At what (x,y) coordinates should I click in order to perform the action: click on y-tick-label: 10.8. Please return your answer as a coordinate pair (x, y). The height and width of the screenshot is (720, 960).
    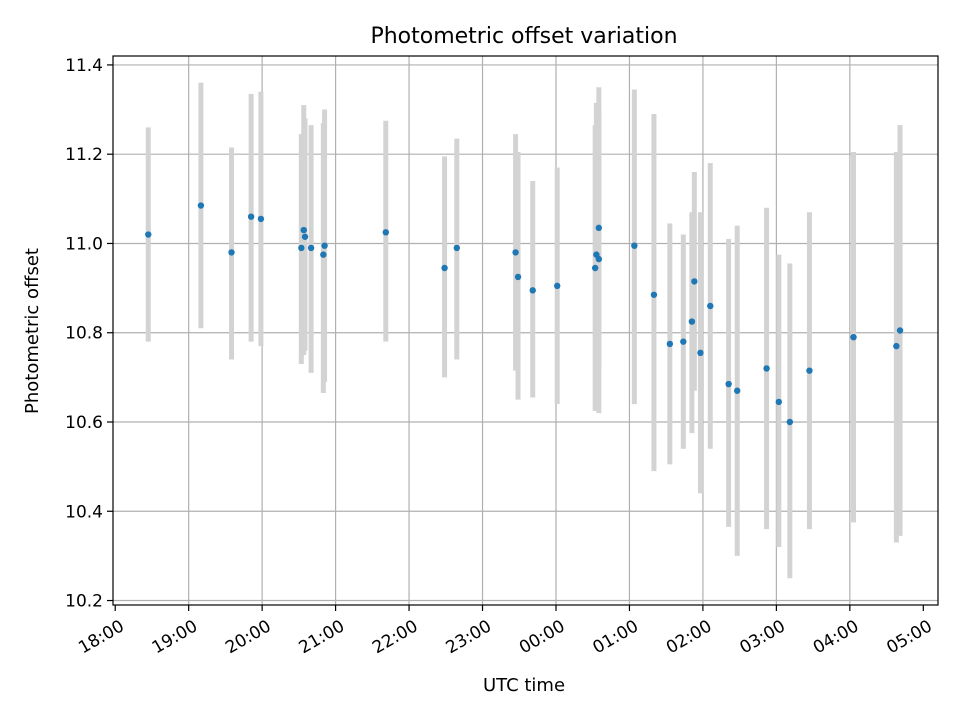
    Looking at the image, I should click on (84, 334).